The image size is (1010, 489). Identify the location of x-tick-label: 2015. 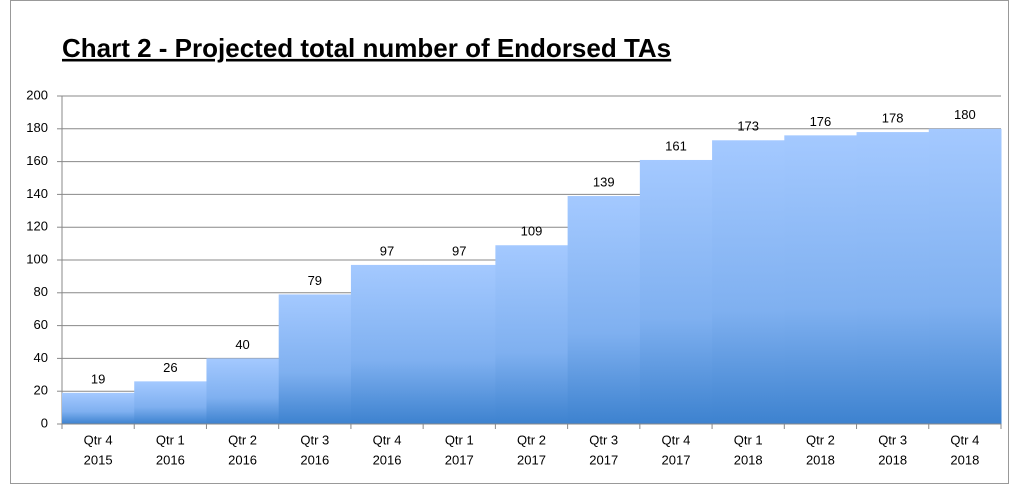
(98, 459).